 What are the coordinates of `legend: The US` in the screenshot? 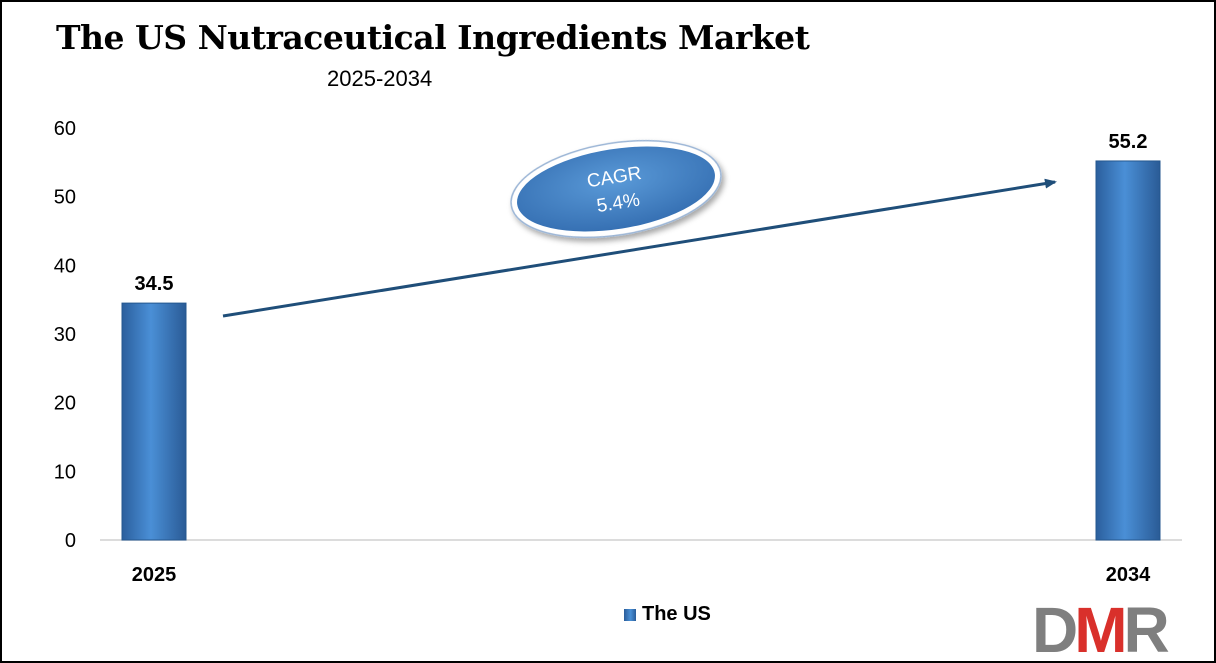 It's located at (667, 614).